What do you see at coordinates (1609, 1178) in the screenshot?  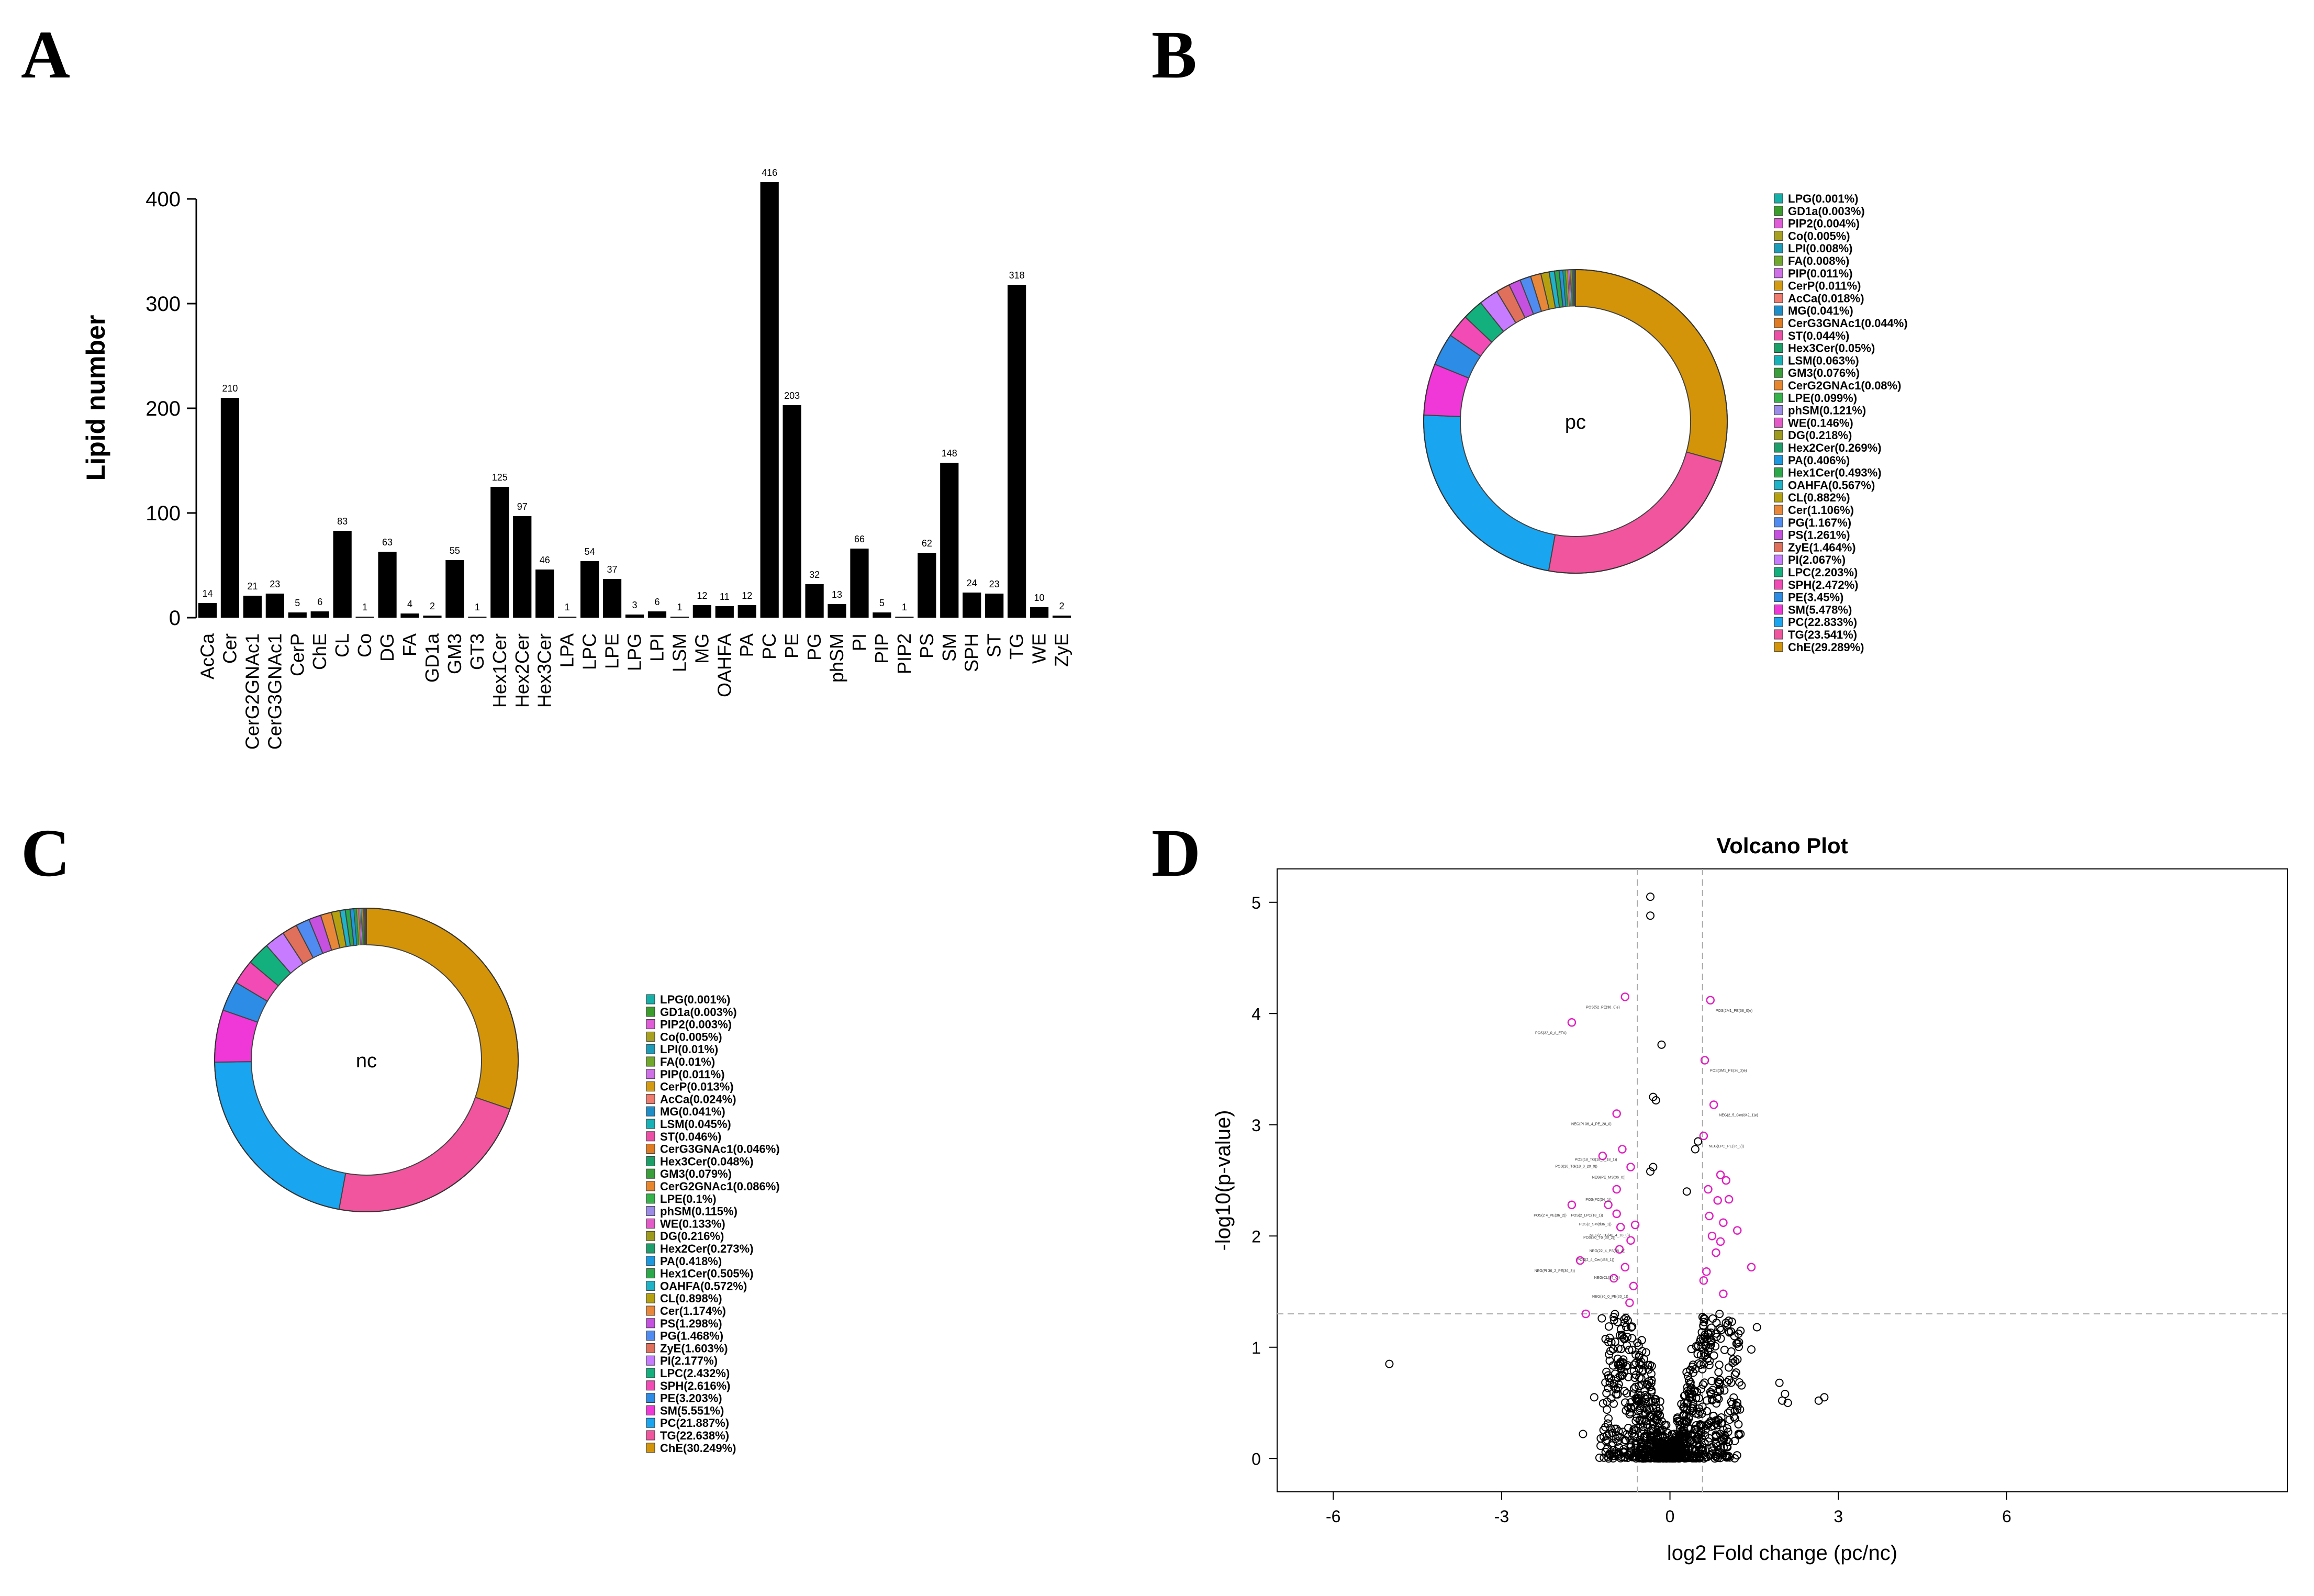 I see `point-annotation: NEG(PE_MS(36_0))` at bounding box center [1609, 1178].